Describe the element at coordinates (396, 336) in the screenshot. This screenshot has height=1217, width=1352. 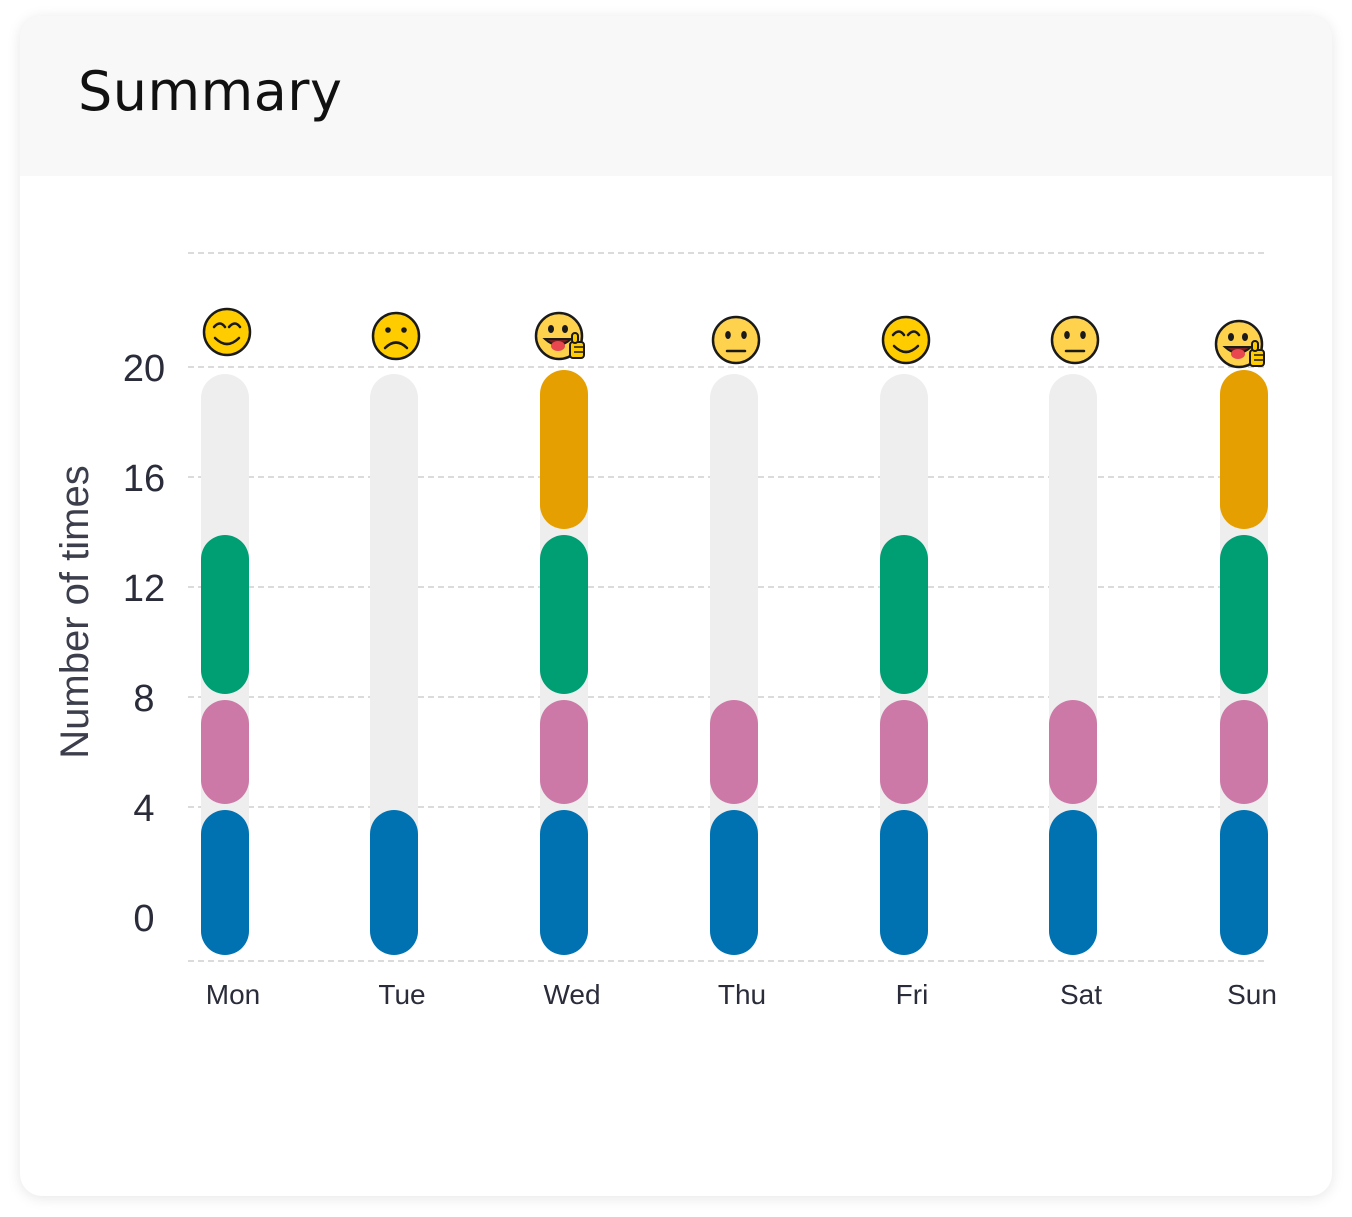
I see `frowning-face-icon` at that location.